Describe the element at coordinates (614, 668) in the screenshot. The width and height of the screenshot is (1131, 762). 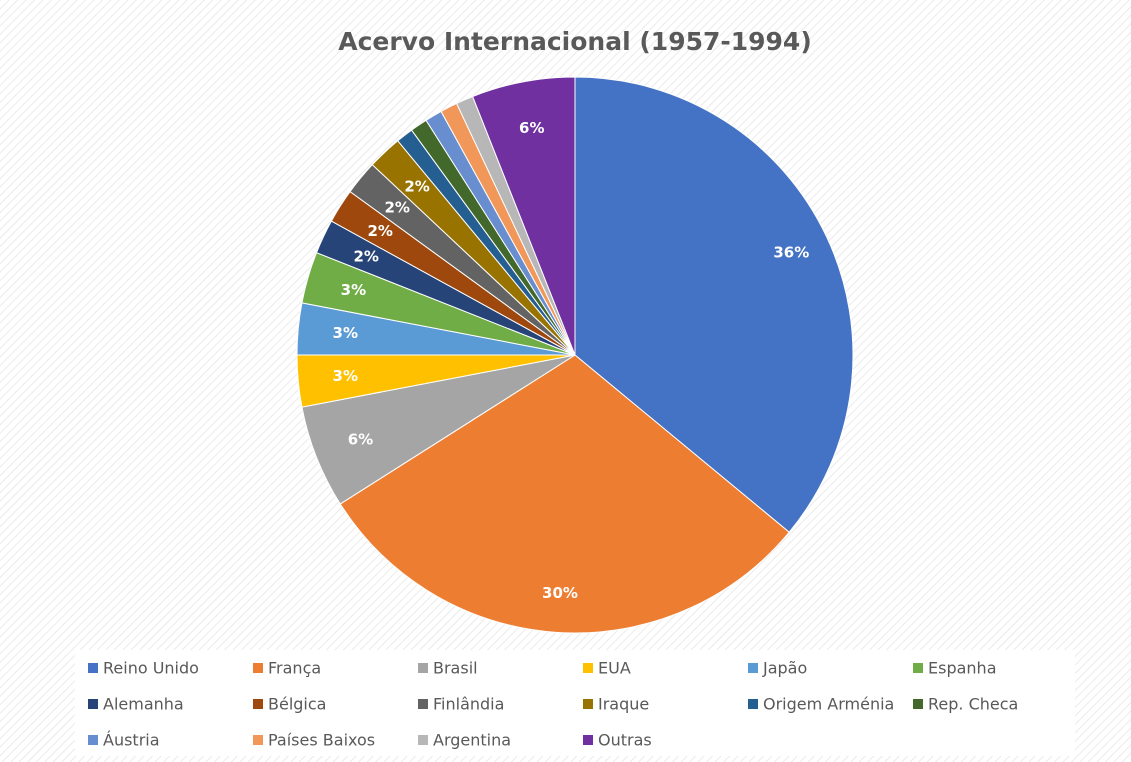
I see `legend-label: EUA` at that location.